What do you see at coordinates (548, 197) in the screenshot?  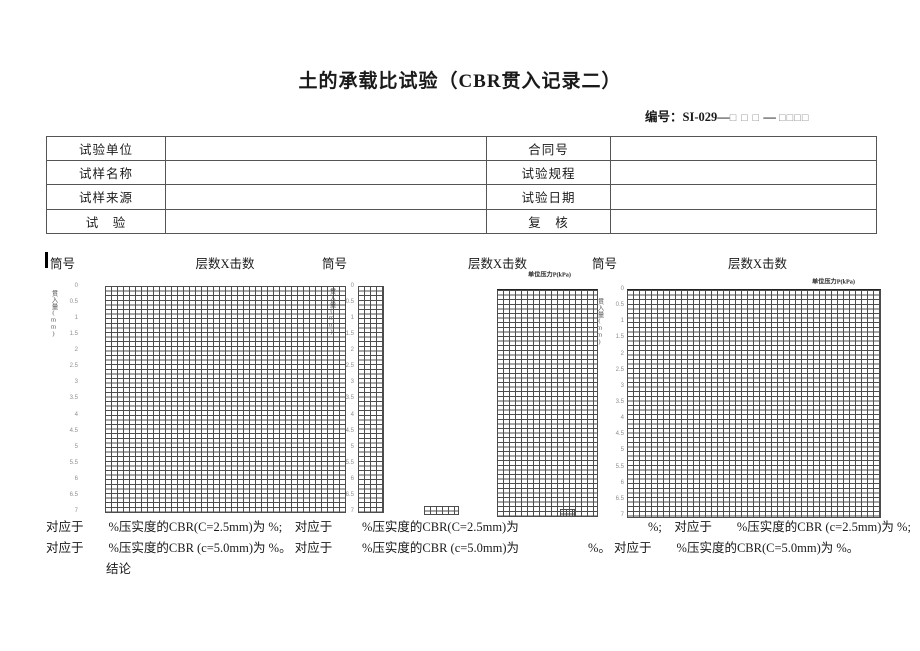 I see `label-test-date: 试验日期` at bounding box center [548, 197].